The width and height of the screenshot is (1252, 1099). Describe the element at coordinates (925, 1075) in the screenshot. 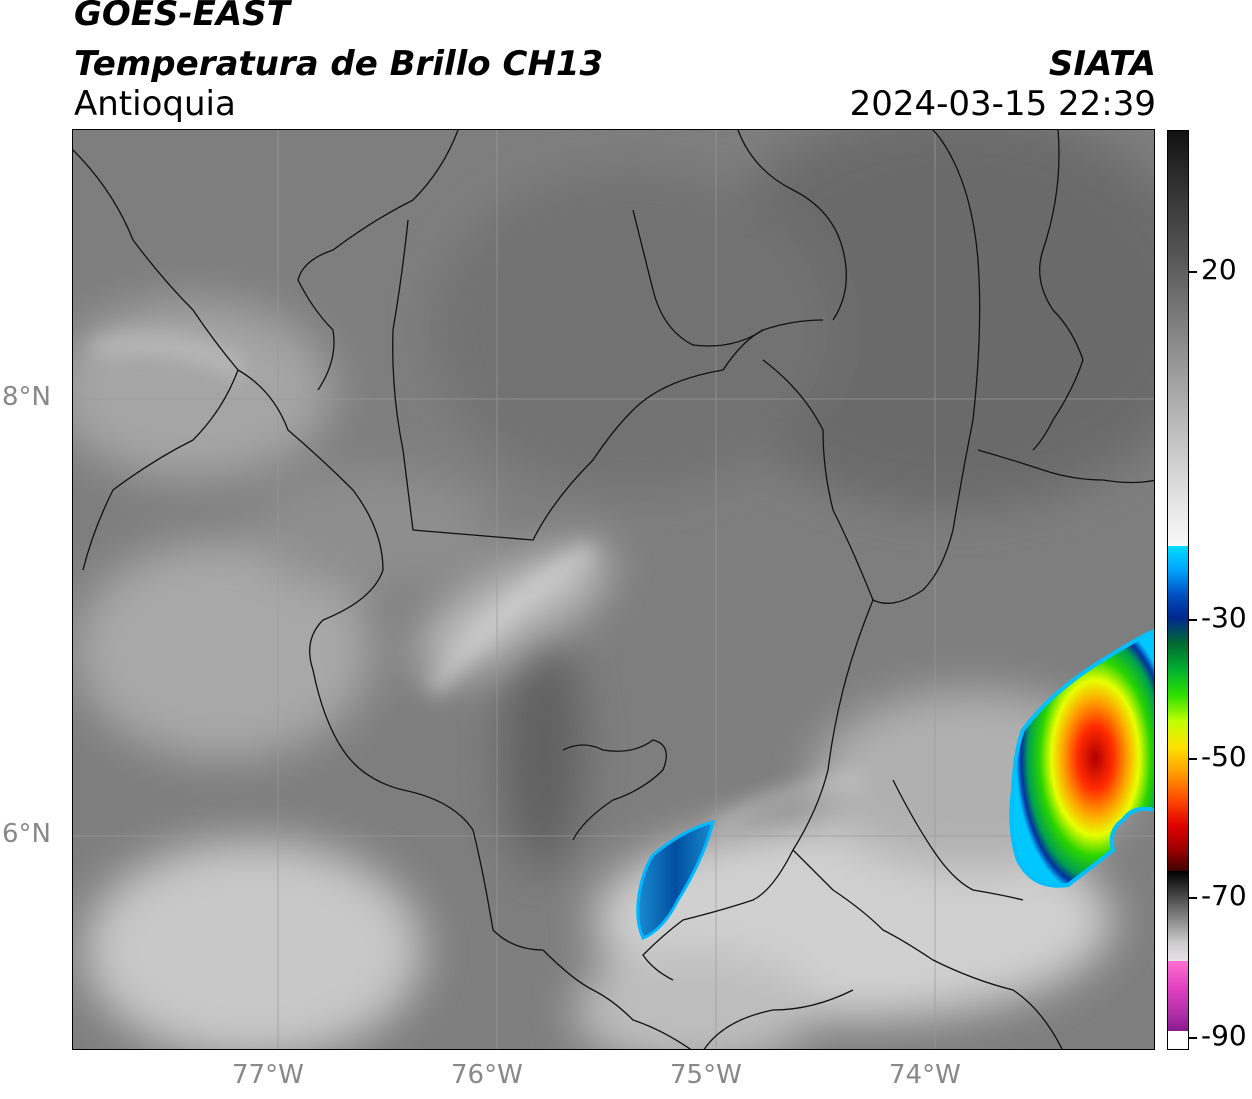

I see `lon-tick-label: 74°W` at that location.